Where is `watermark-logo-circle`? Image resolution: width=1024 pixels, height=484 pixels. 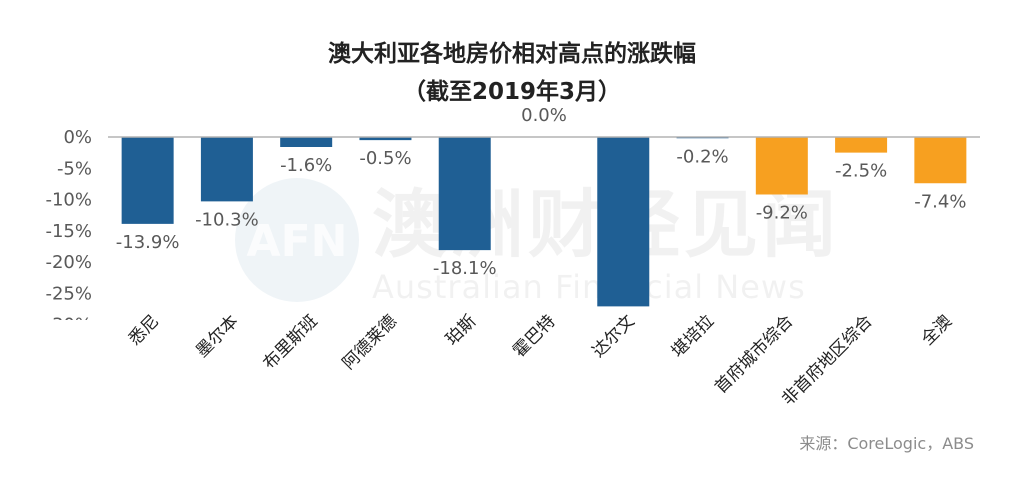 watermark-logo-circle is located at coordinates (297, 240).